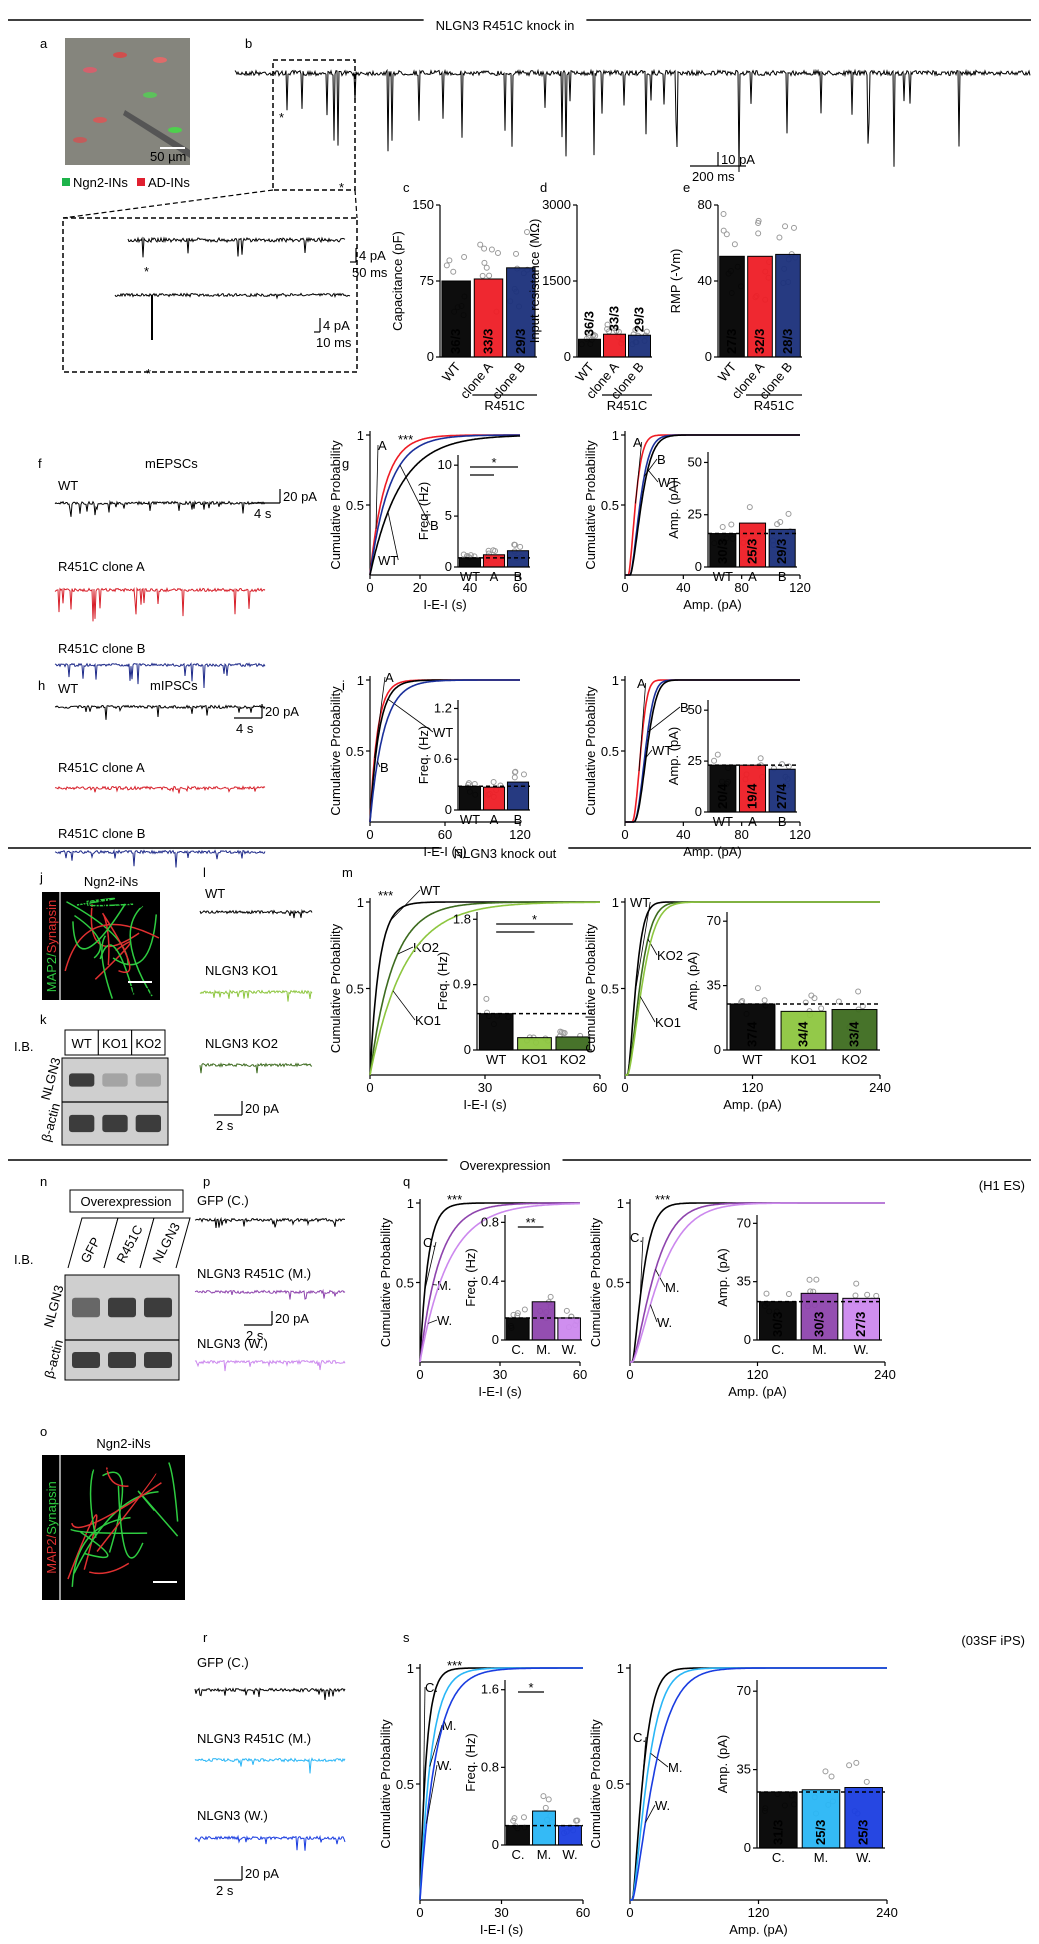 Image resolution: width=1039 pixels, height=1944 pixels. What do you see at coordinates (887, 1912) in the screenshot?
I see `x-tick-label: 240` at bounding box center [887, 1912].